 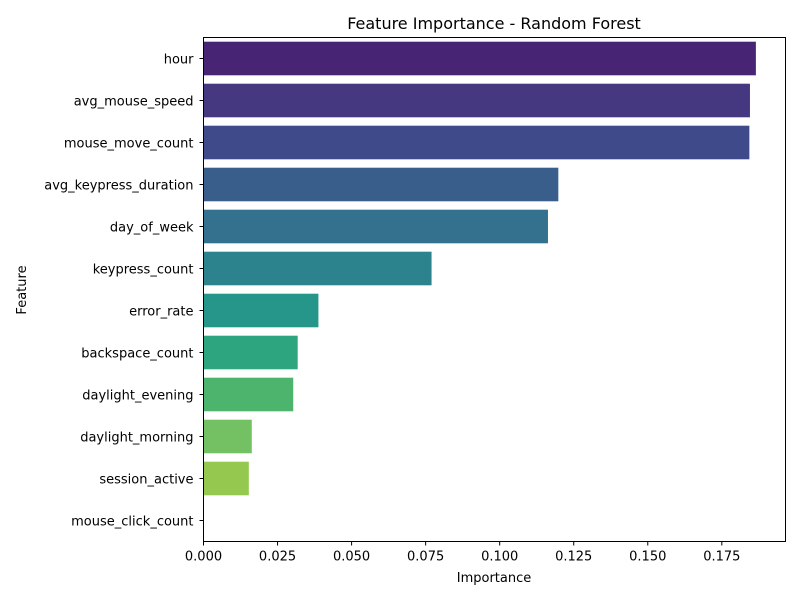 What do you see at coordinates (317, 268) in the screenshot?
I see `bar-keypress-count` at bounding box center [317, 268].